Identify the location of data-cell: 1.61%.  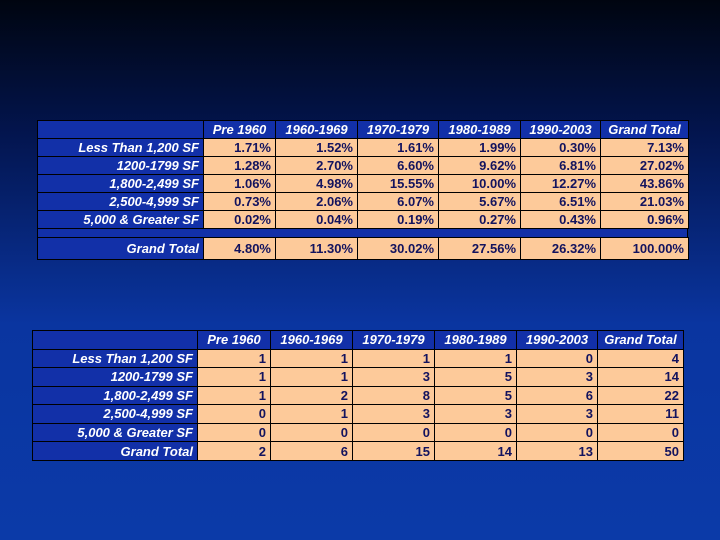
(398, 147).